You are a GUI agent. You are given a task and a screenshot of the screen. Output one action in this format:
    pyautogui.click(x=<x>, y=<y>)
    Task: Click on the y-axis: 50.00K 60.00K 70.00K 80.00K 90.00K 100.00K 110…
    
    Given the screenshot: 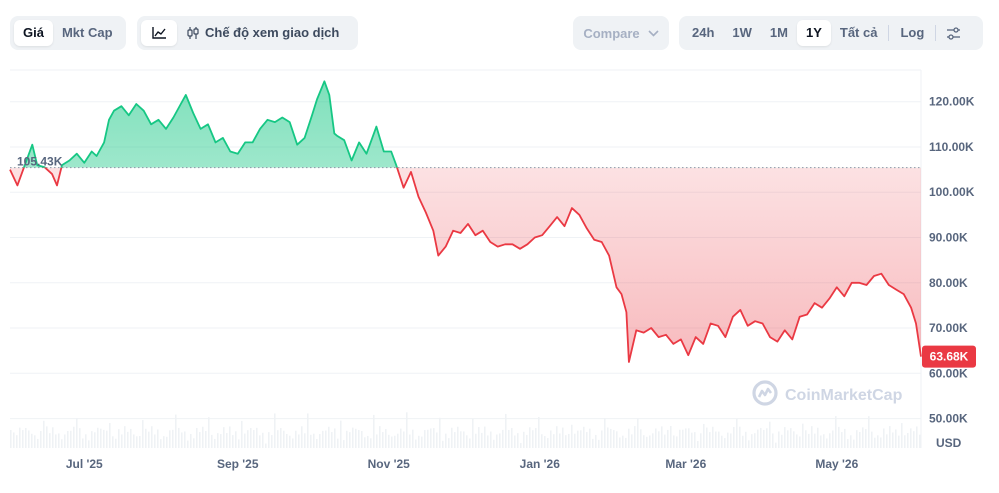 What is the action you would take?
    pyautogui.click(x=952, y=260)
    